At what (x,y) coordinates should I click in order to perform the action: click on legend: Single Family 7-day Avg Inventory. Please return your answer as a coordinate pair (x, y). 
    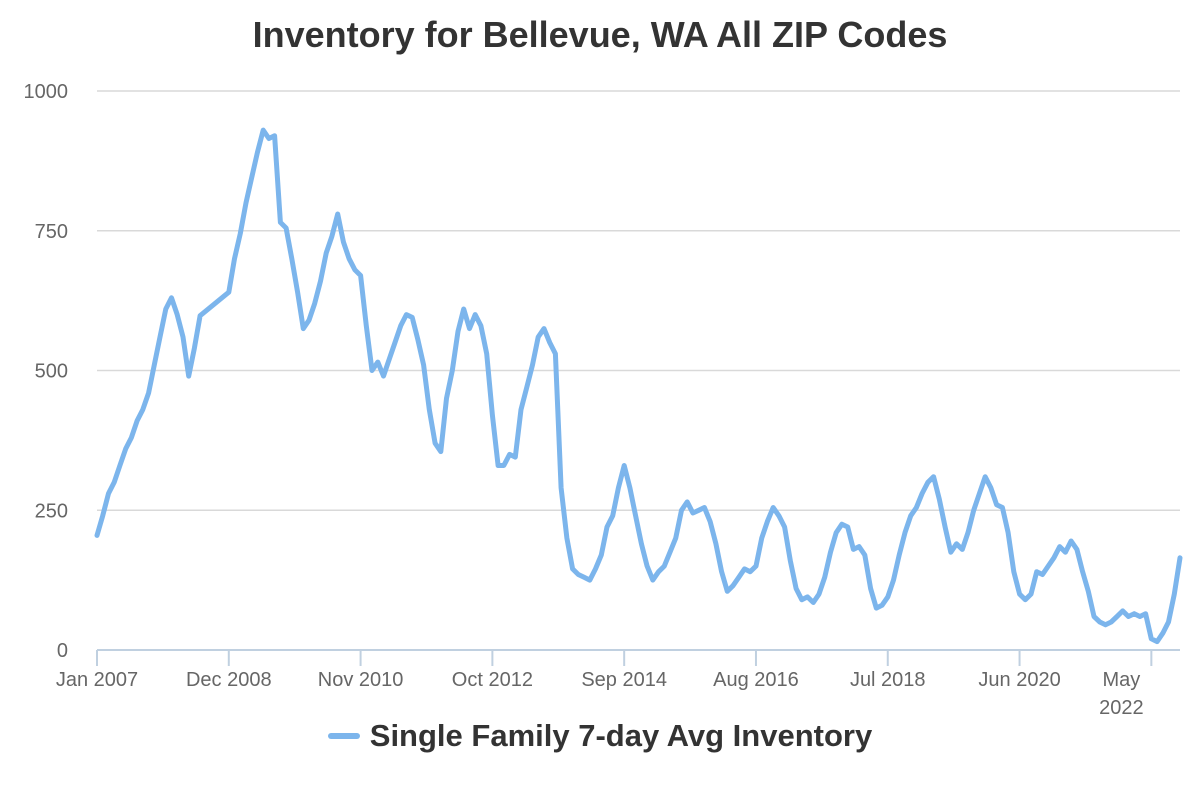
    Looking at the image, I should click on (600, 736).